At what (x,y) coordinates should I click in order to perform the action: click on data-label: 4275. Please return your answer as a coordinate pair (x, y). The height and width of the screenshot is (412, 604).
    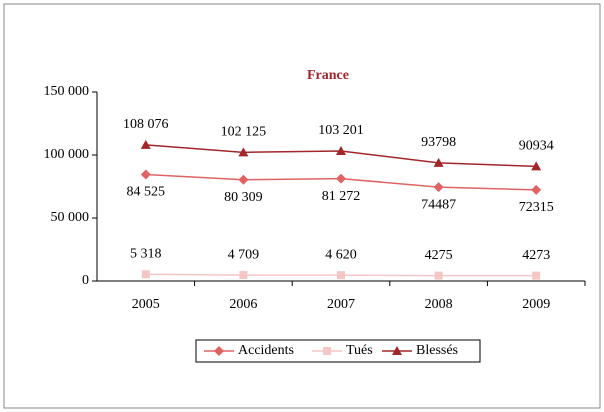
    Looking at the image, I should click on (439, 255).